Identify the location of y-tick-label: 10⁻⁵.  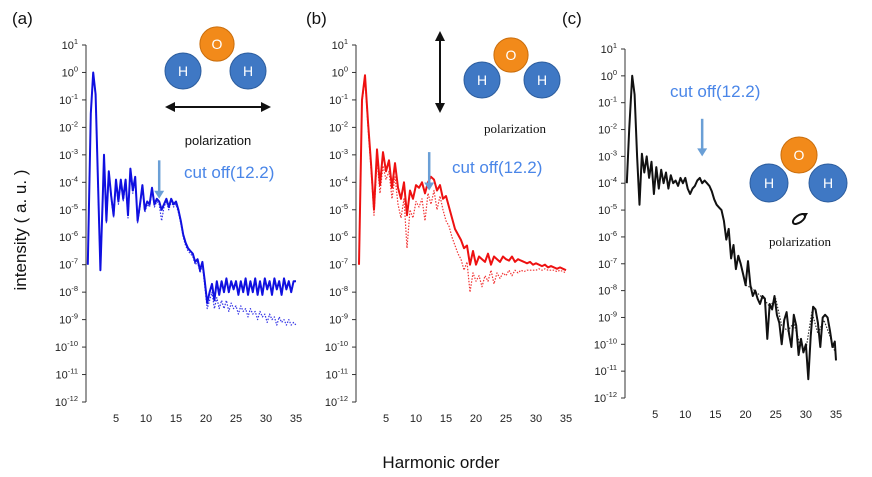
(338, 209).